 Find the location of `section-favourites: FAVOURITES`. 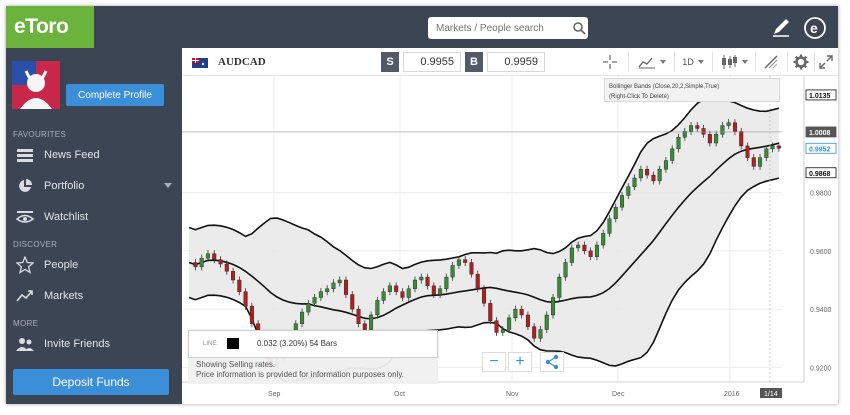

section-favourites: FAVOURITES is located at coordinates (40, 134).